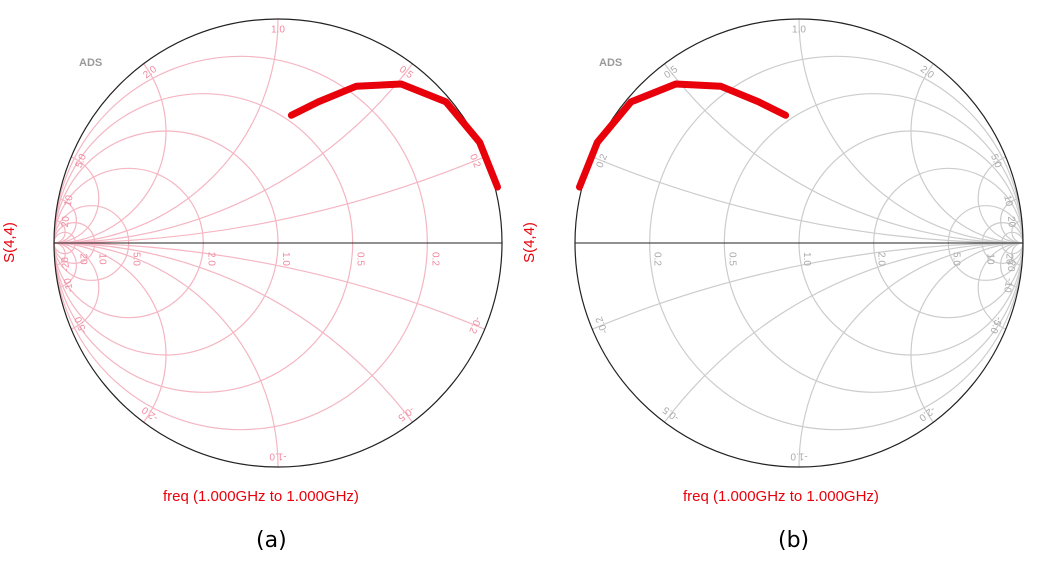 The height and width of the screenshot is (570, 1042). Describe the element at coordinates (271, 540) in the screenshot. I see `panel-caption-a: (a)` at that location.